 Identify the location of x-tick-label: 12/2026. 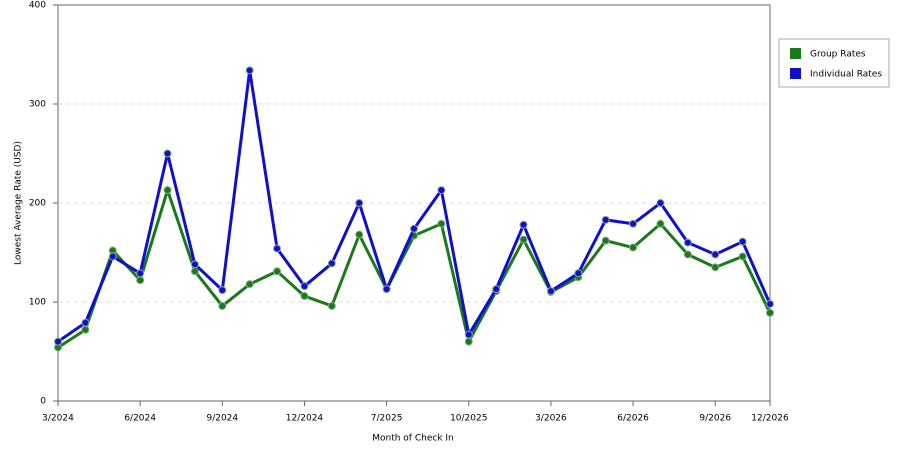
(770, 419).